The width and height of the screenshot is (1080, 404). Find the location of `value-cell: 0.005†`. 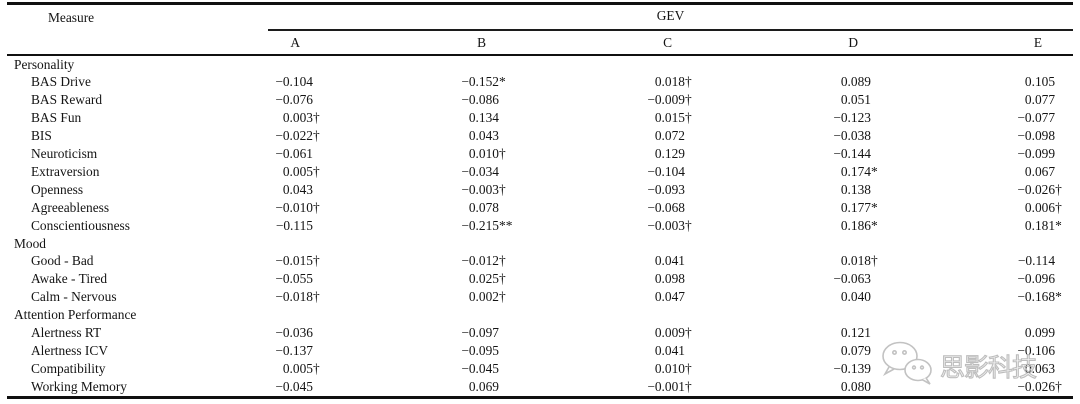

value-cell: 0.005† is located at coordinates (301, 368).